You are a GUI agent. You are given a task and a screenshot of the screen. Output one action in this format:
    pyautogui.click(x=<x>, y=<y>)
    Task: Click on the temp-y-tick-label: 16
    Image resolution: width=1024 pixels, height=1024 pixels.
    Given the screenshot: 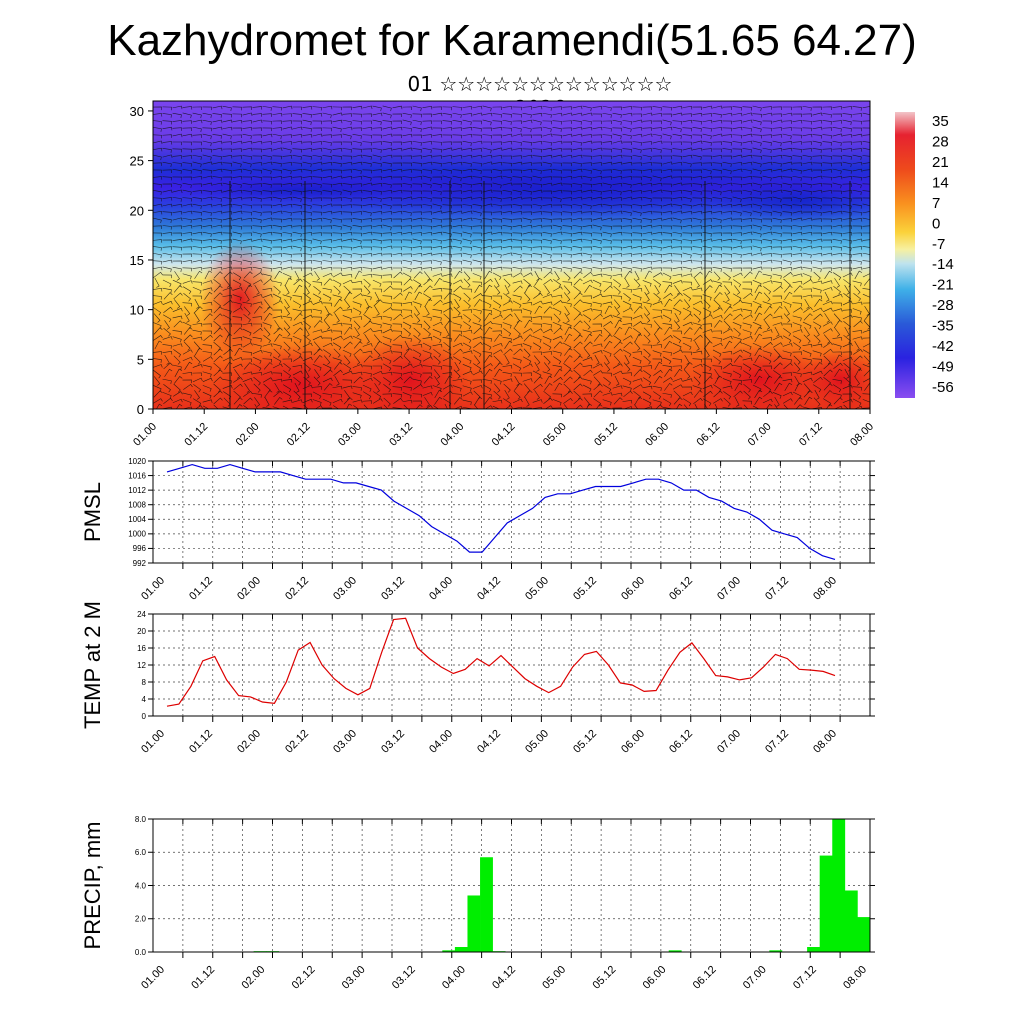 What is the action you would take?
    pyautogui.click(x=141, y=648)
    